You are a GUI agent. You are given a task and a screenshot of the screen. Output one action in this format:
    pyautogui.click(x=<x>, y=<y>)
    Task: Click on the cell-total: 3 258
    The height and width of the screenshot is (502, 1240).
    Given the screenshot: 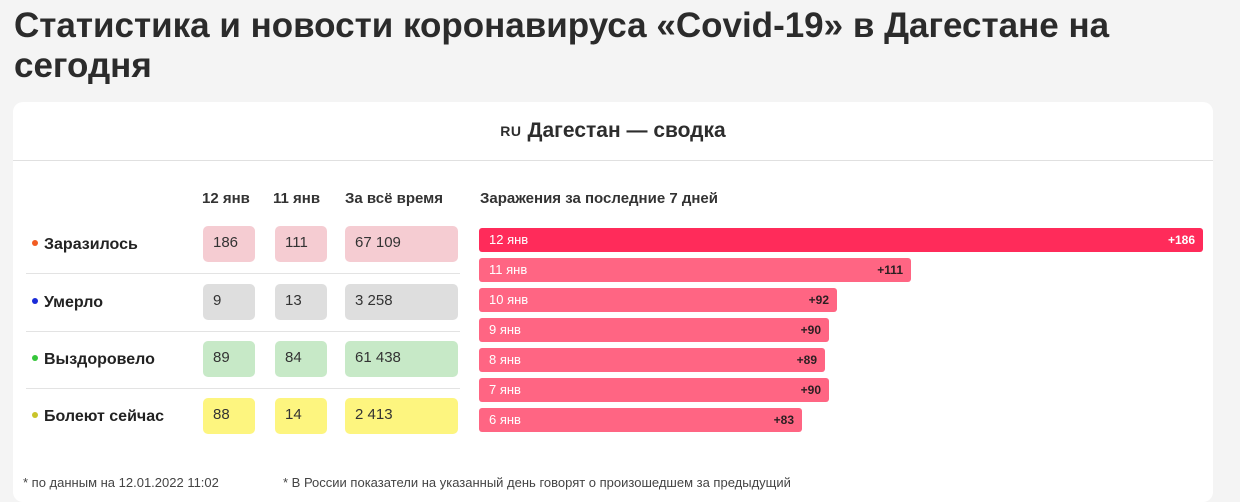 What is the action you would take?
    pyautogui.click(x=401, y=302)
    